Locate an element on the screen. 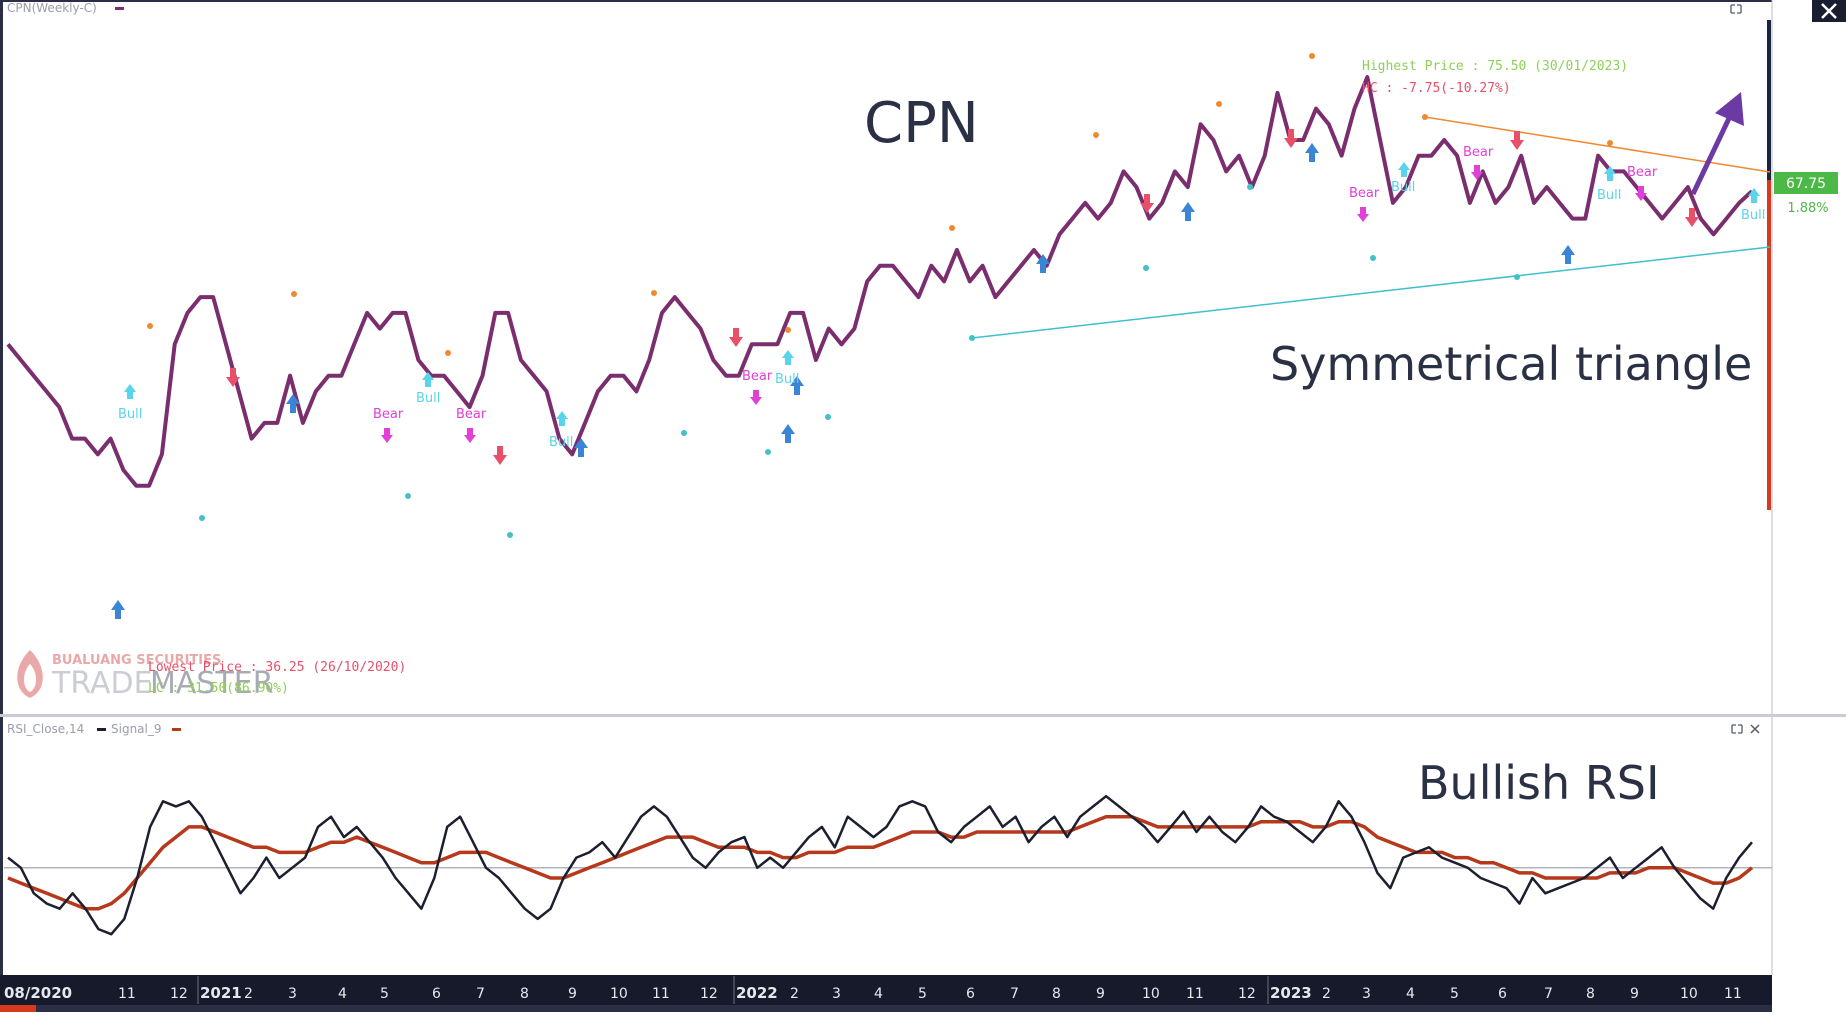 Image resolution: width=1846 pixels, height=1016 pixels. x-axis-tick-label: 2021 is located at coordinates (221, 993).